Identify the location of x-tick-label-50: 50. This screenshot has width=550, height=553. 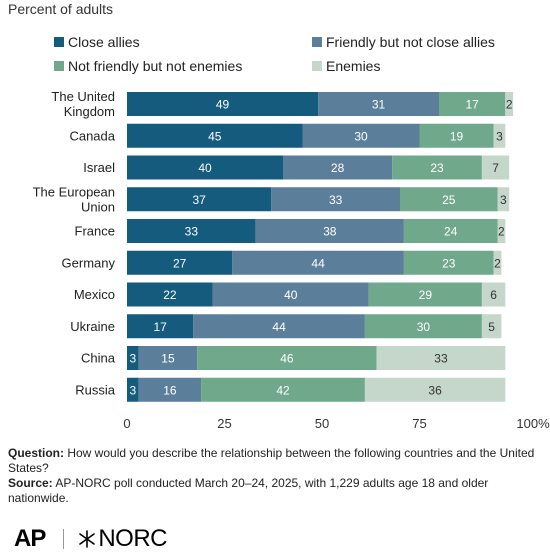
(322, 423).